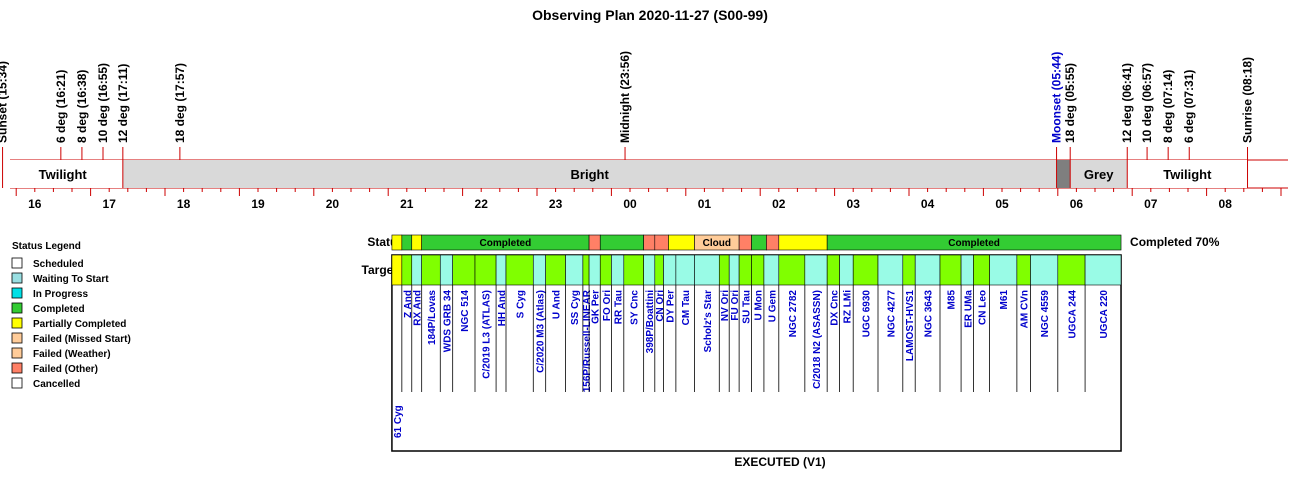  What do you see at coordinates (407, 270) in the screenshot?
I see `target-cell-z-and` at bounding box center [407, 270].